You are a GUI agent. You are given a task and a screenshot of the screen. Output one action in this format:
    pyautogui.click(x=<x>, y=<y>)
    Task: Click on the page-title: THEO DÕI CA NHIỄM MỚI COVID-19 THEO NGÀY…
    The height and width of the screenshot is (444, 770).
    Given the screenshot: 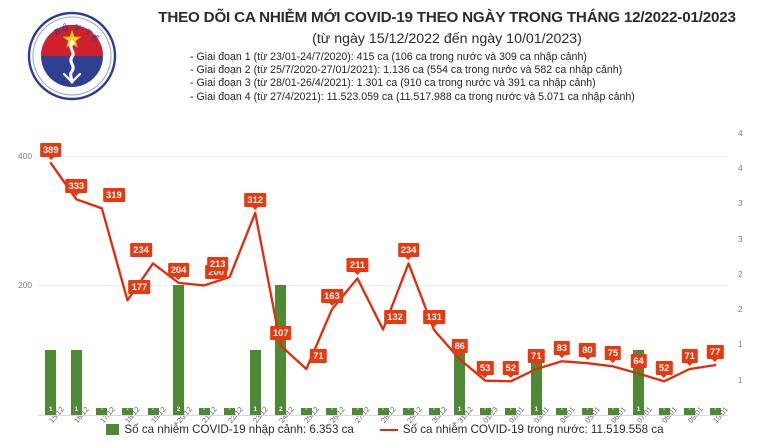 What is the action you would take?
    pyautogui.click(x=447, y=17)
    